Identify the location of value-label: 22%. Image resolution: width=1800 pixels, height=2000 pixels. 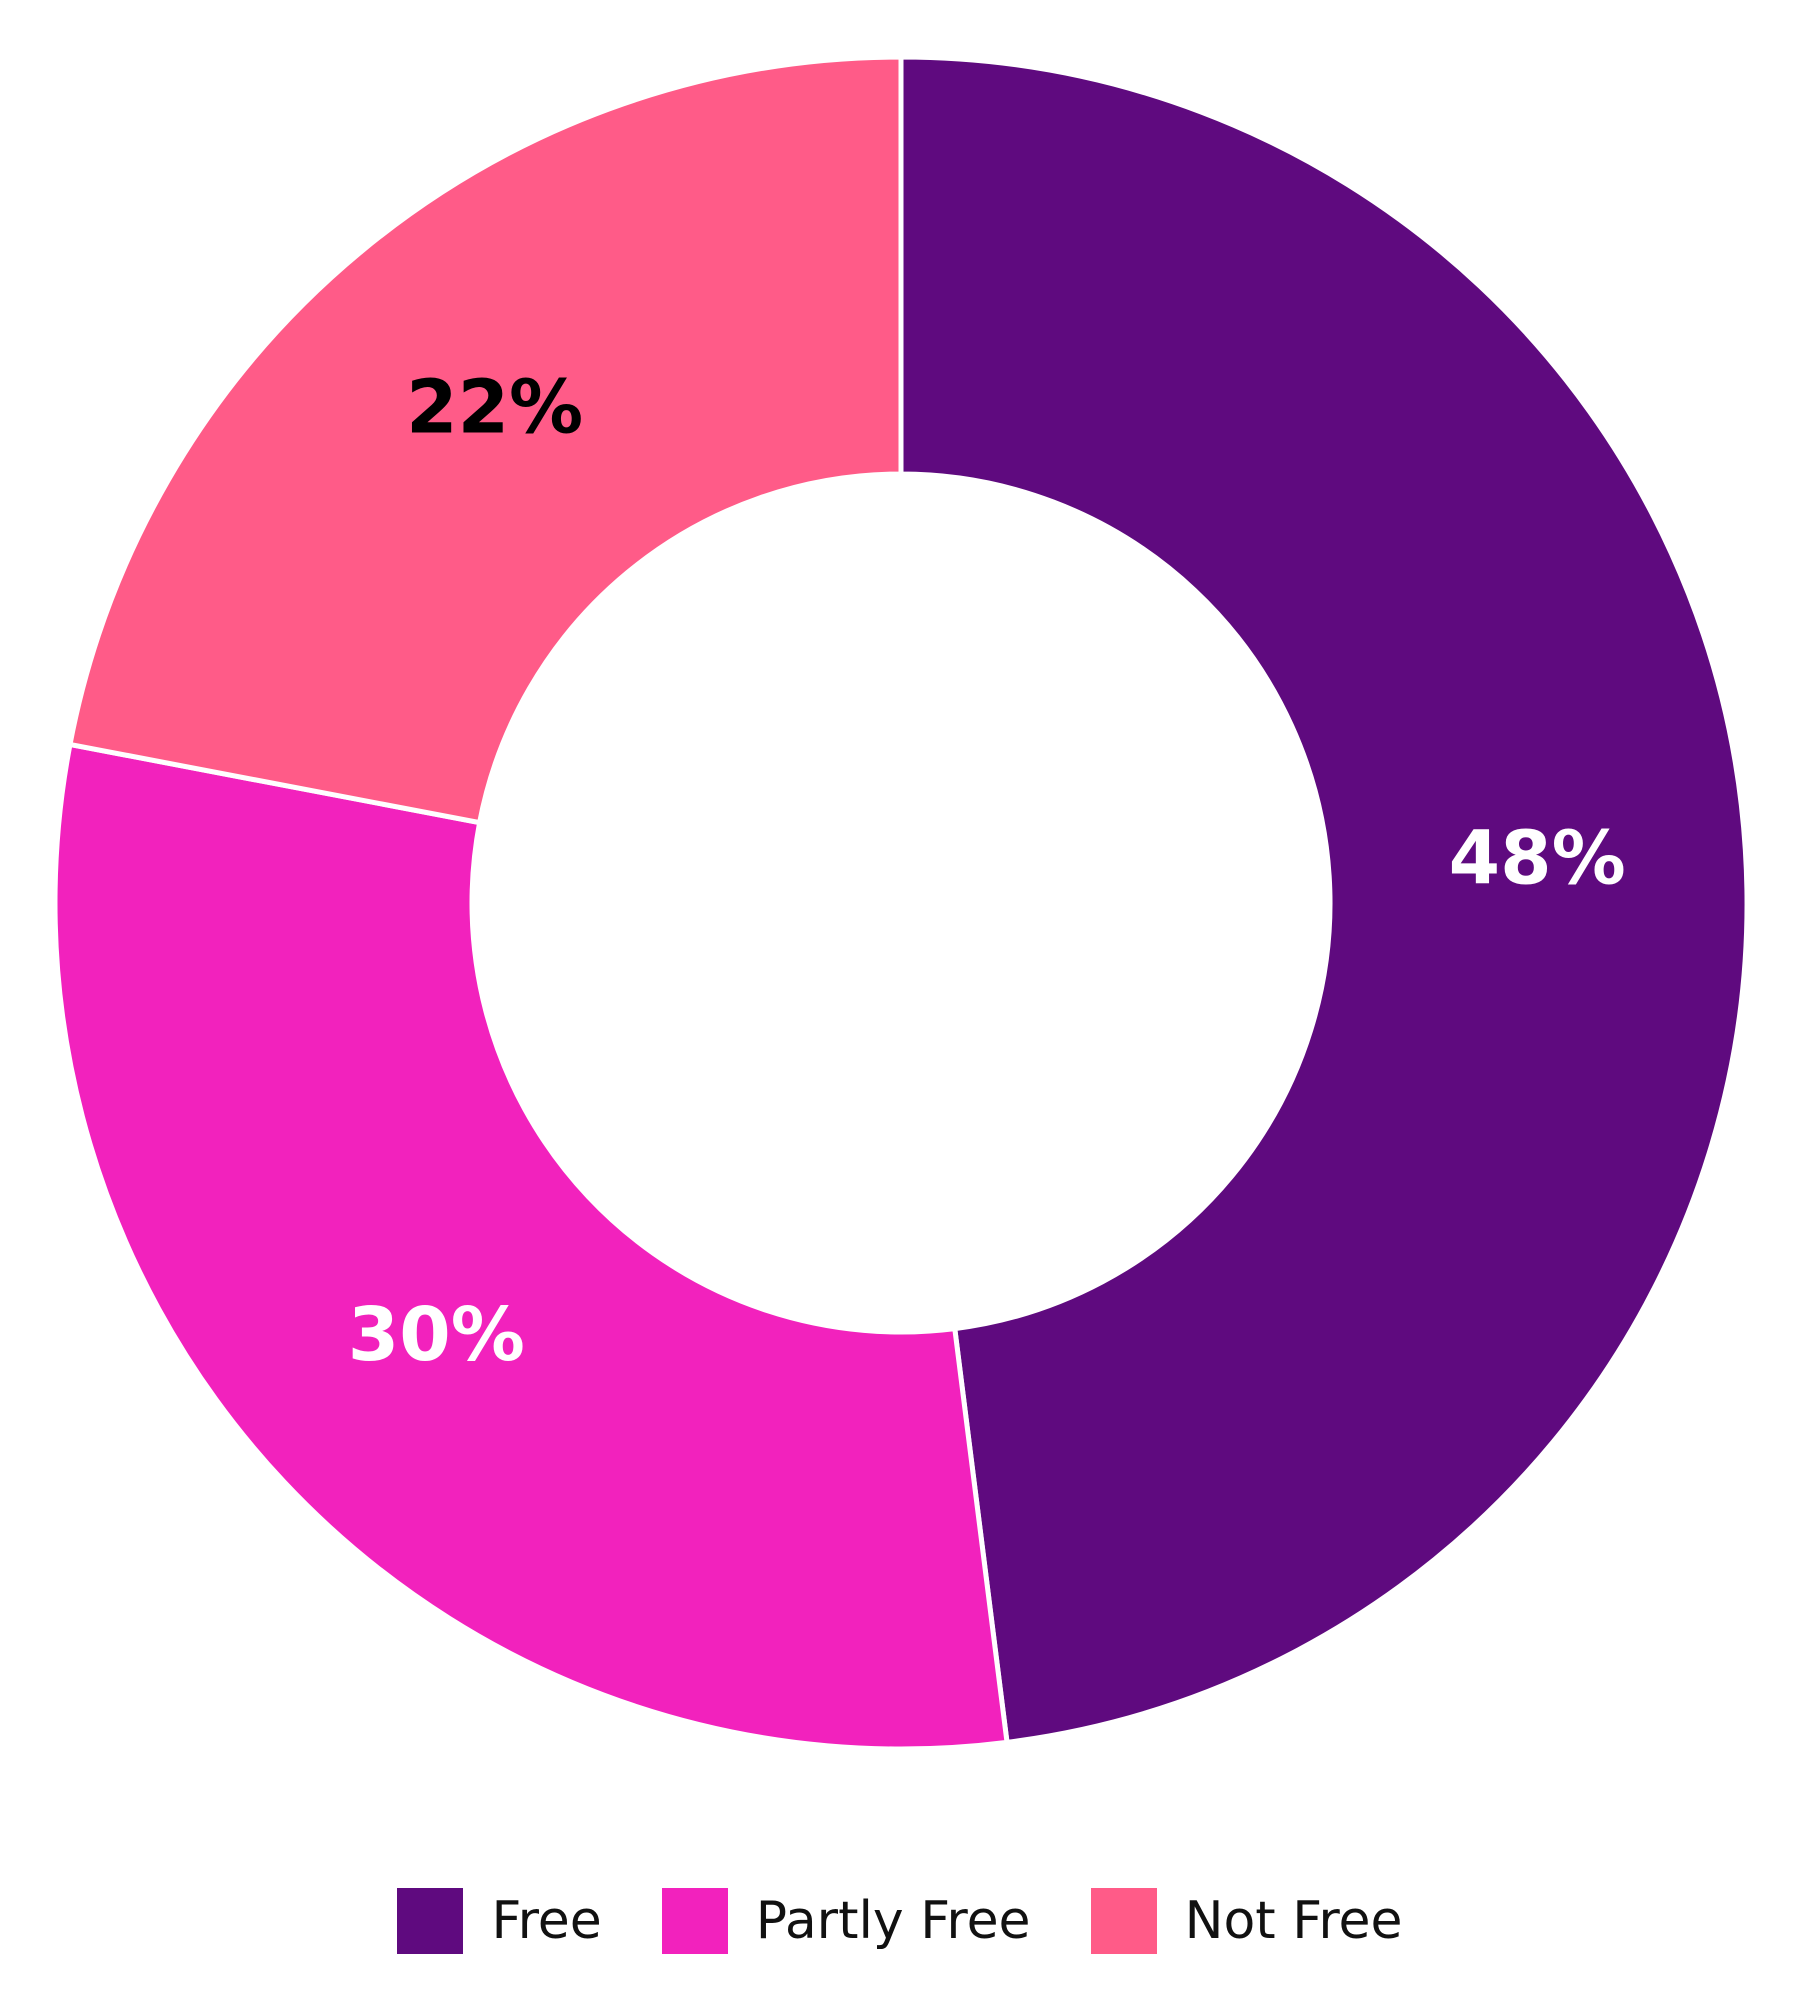
(494, 407).